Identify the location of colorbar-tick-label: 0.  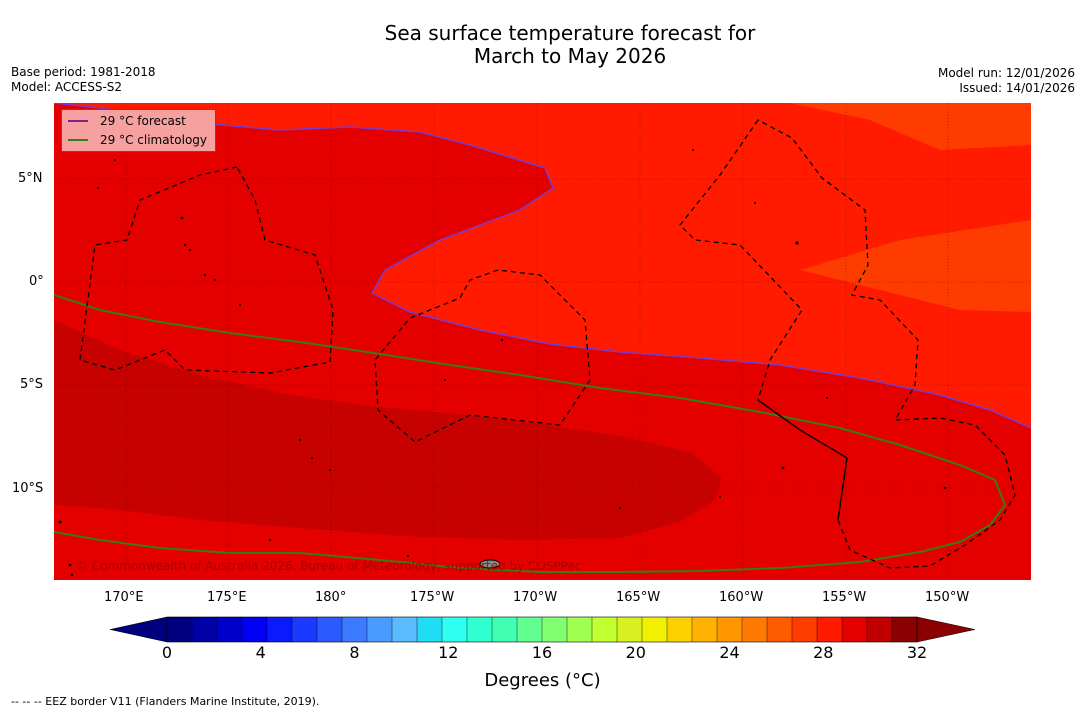
(167, 652).